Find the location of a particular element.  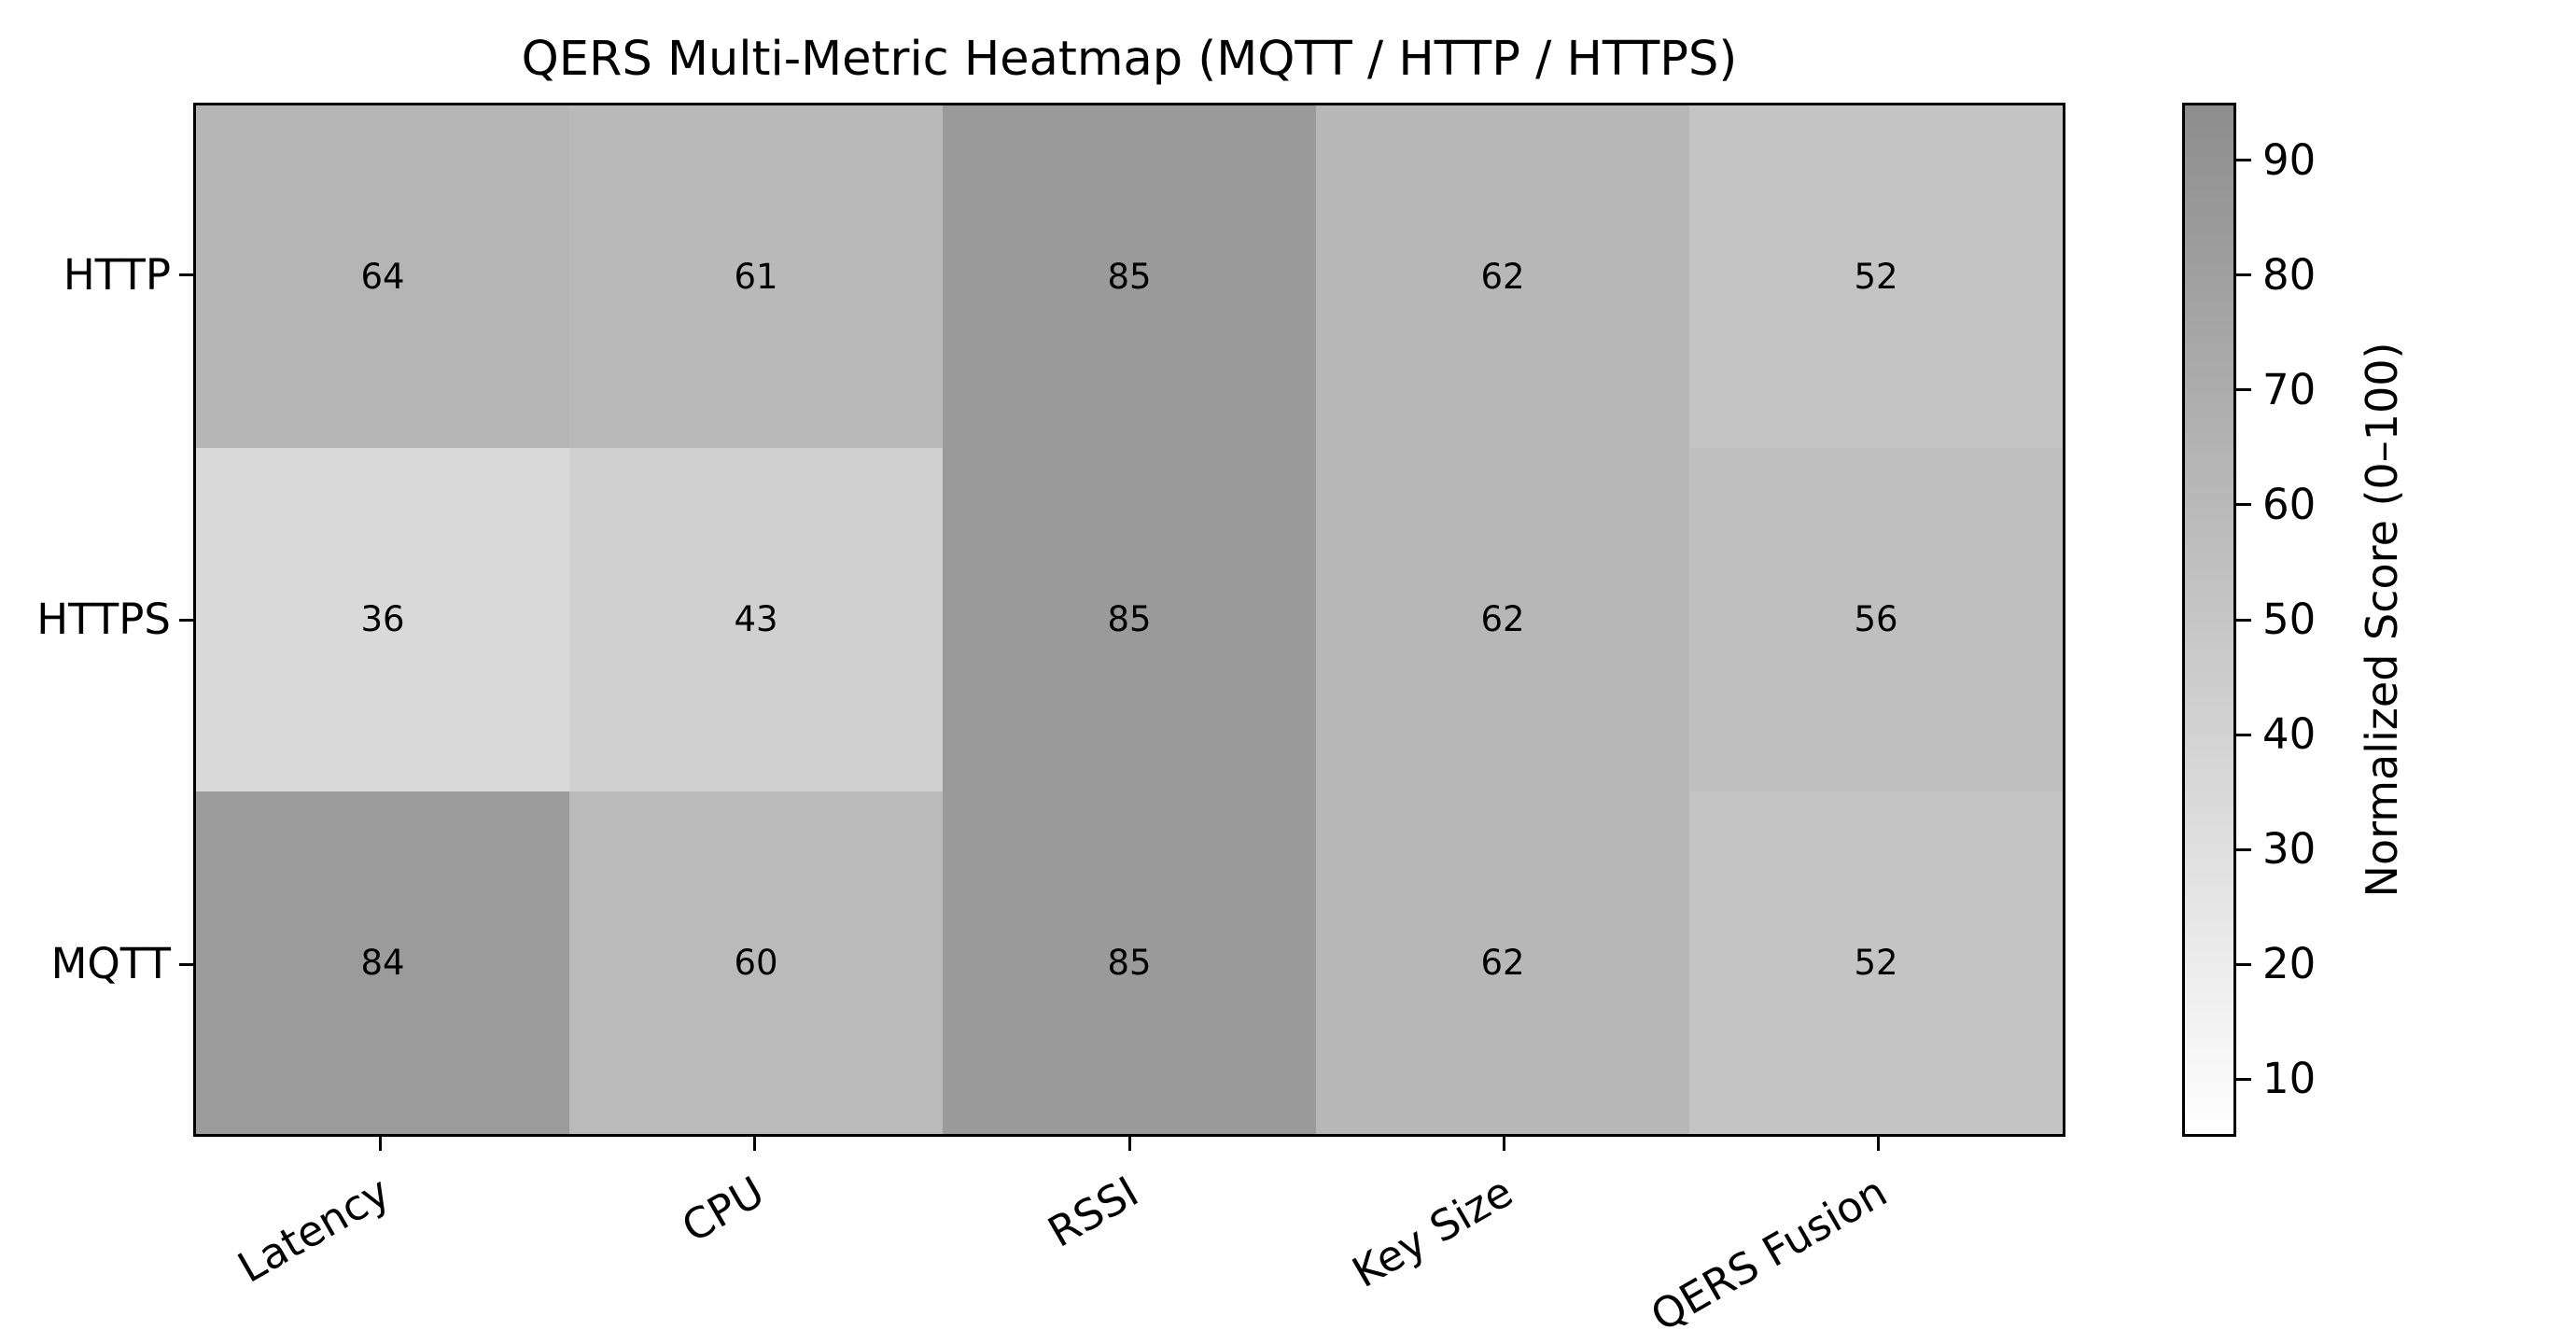

heatmap-cell-mqtt-key-size: 62 is located at coordinates (1502, 962).